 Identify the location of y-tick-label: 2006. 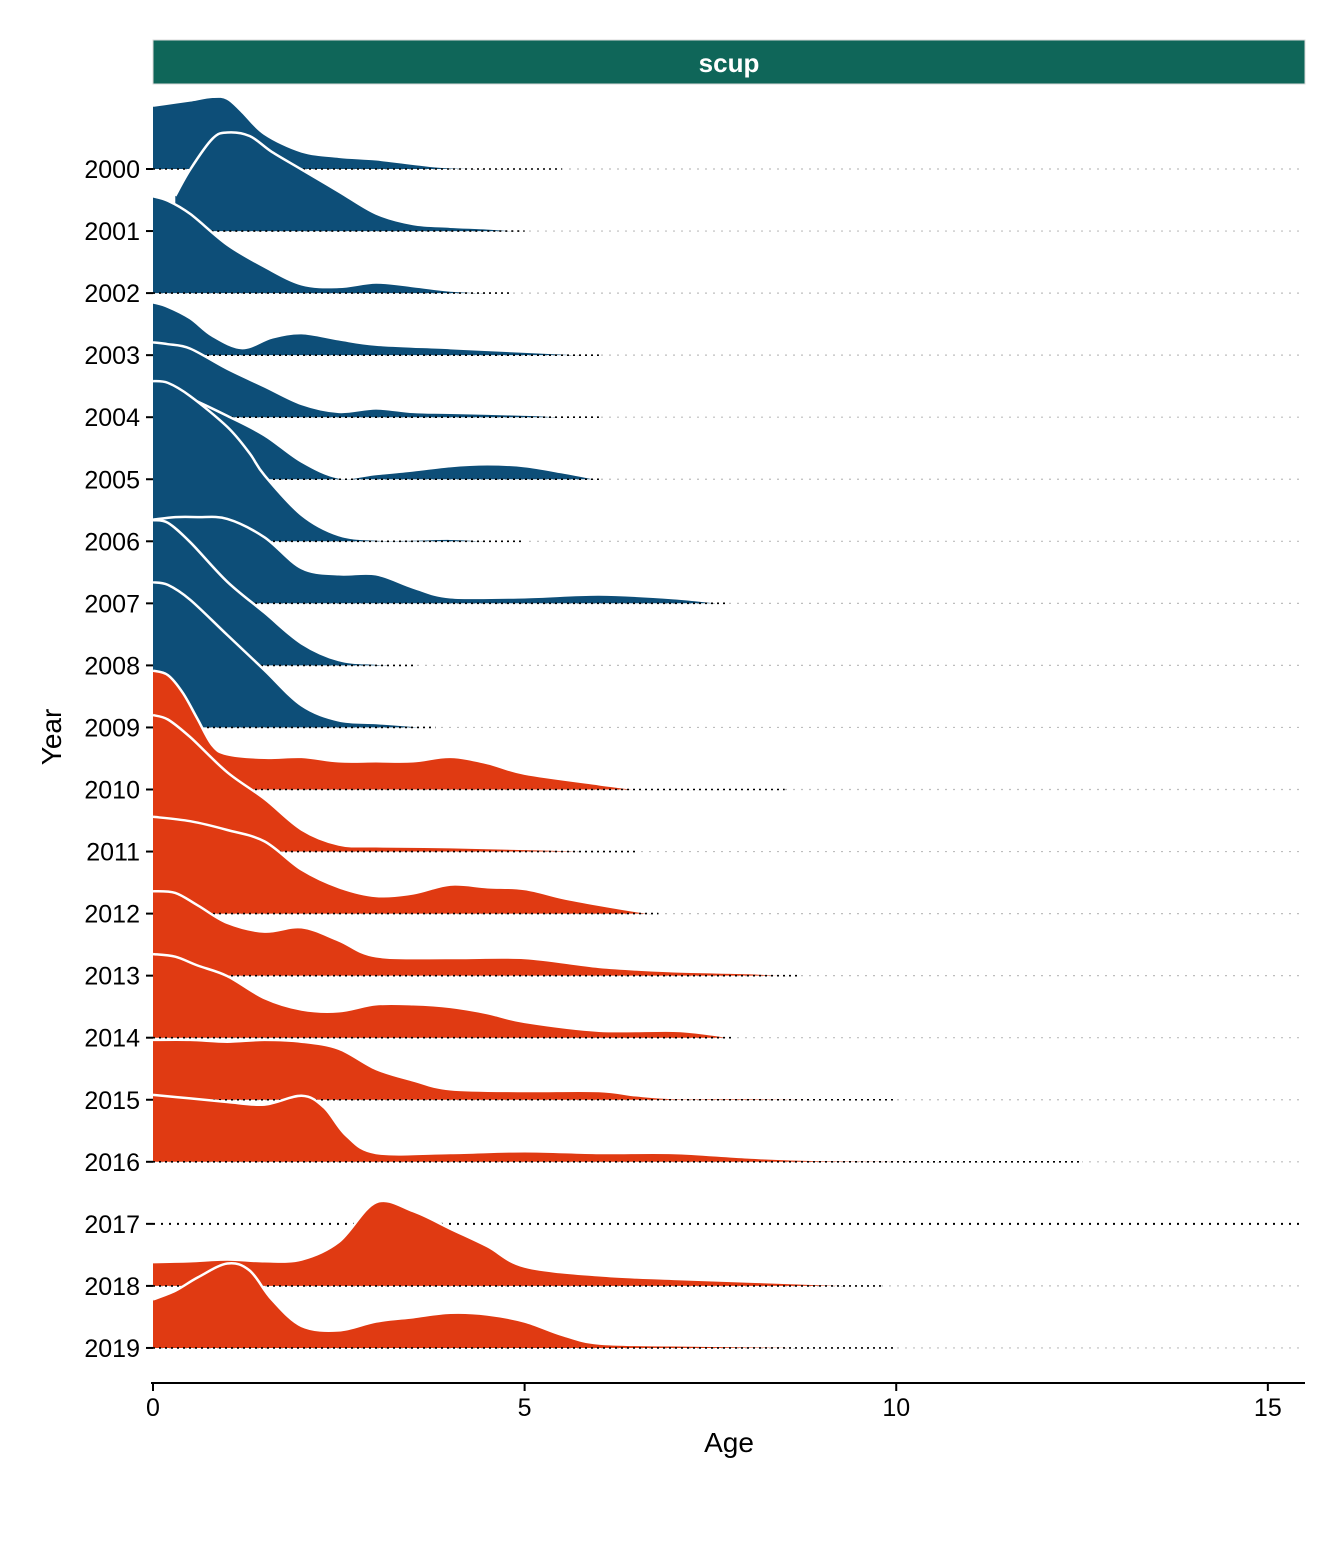
(112, 542).